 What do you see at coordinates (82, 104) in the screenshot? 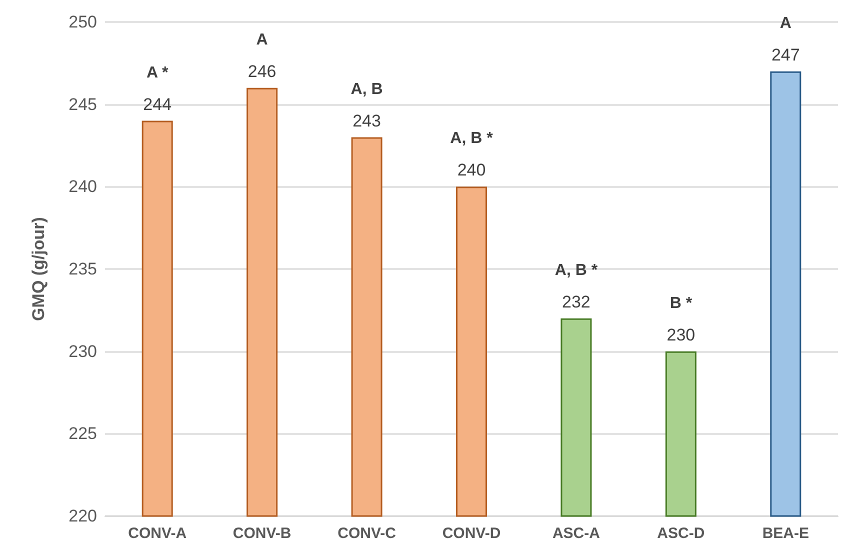
I see `y-tick-label: 245` at bounding box center [82, 104].